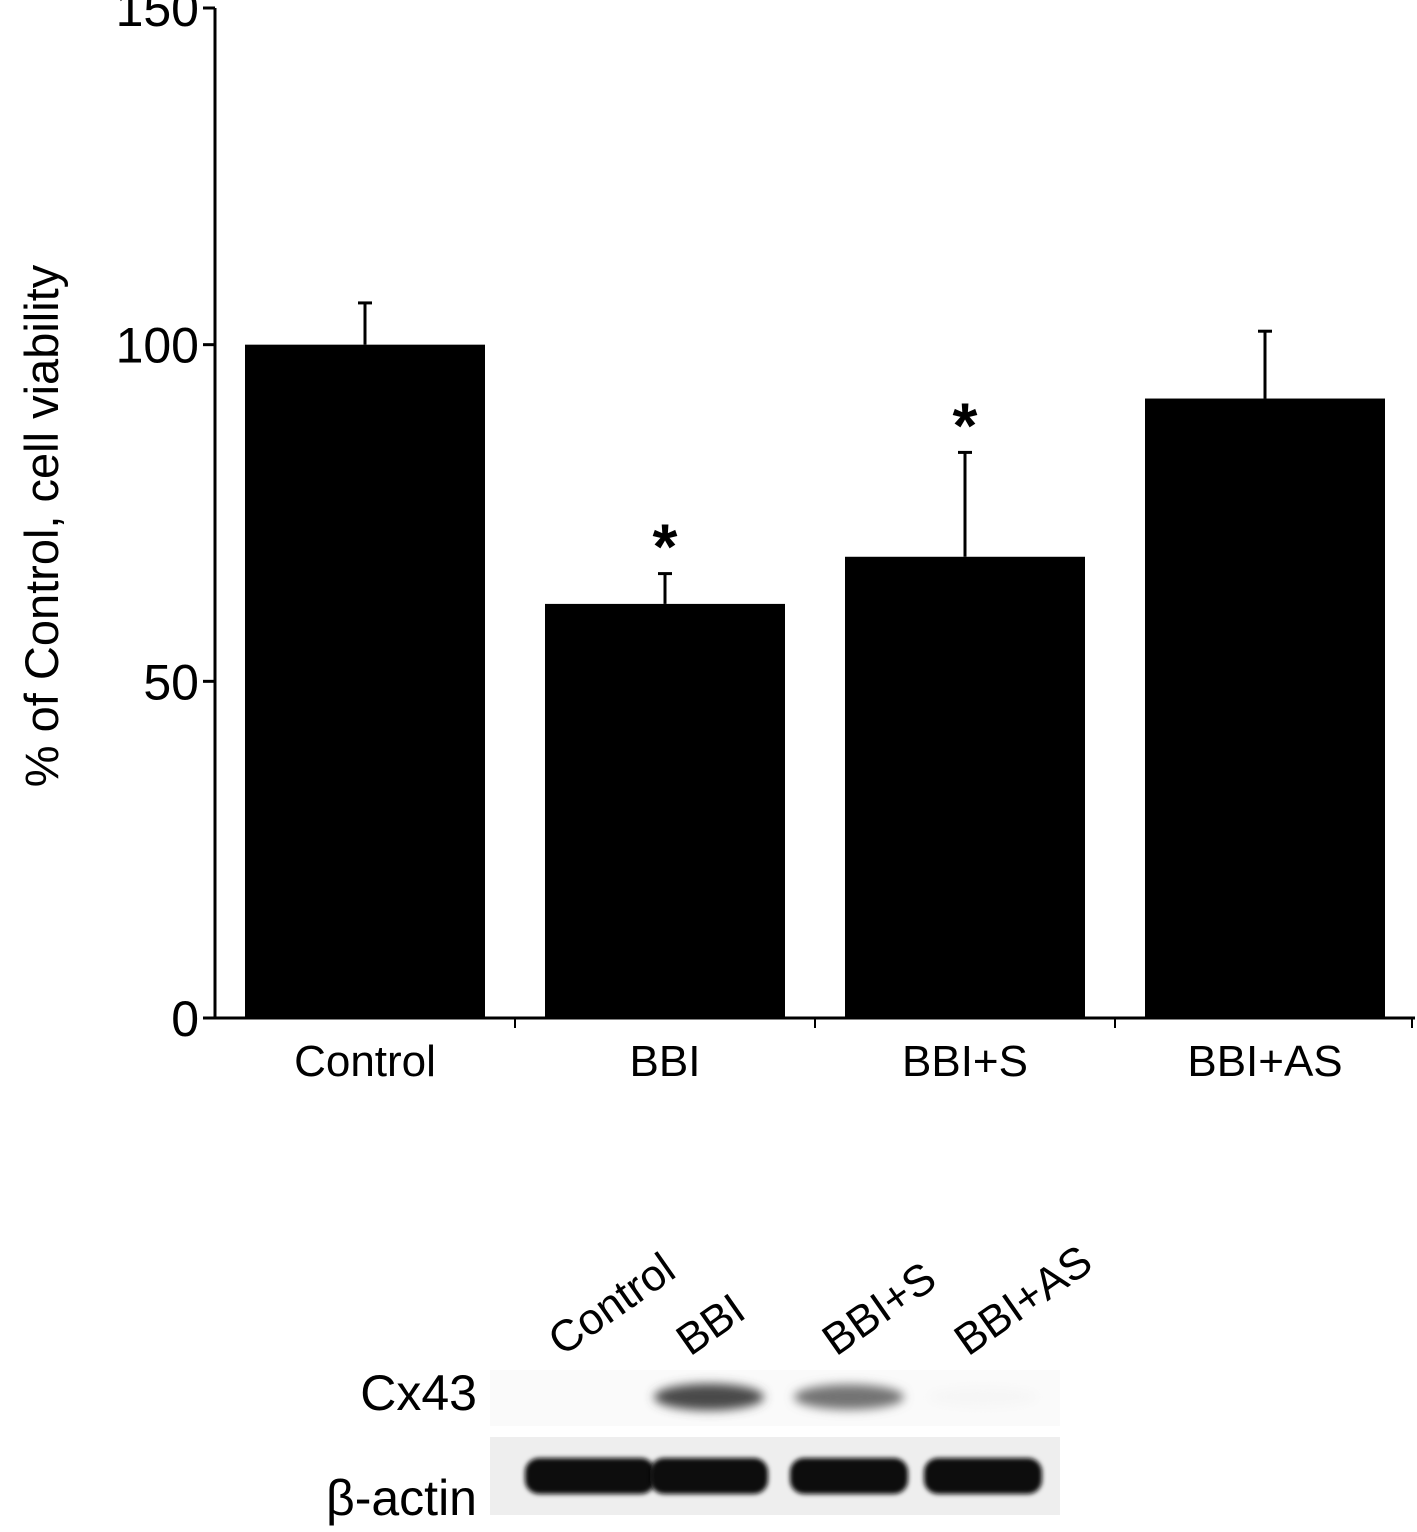 This screenshot has width=1417, height=1532. I want to click on bar-bbi-s, so click(965, 787).